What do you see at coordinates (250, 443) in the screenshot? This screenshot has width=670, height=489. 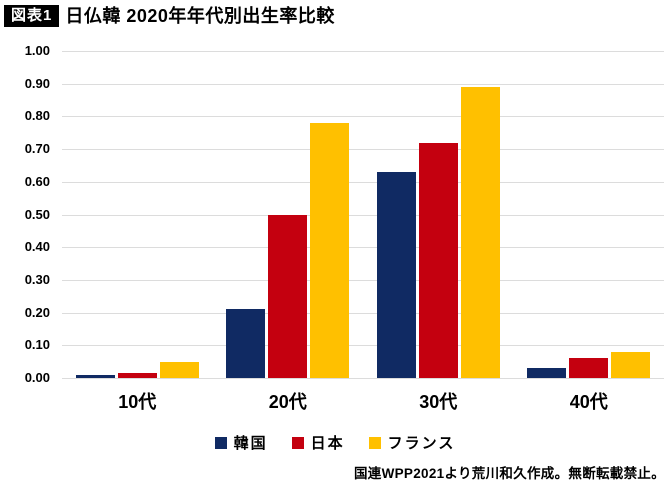 I see `legend-label-korea: 韓国` at bounding box center [250, 443].